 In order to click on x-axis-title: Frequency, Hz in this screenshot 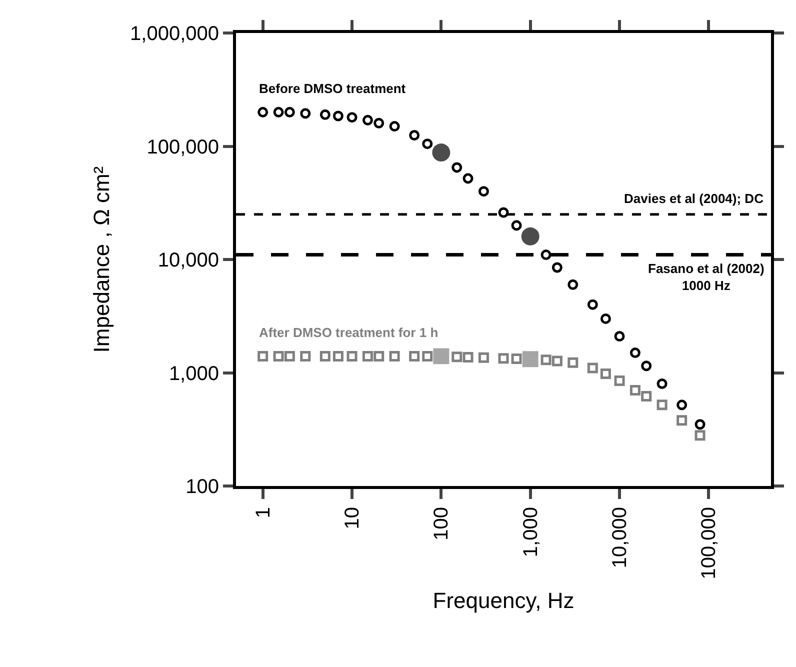, I will do `click(503, 601)`.